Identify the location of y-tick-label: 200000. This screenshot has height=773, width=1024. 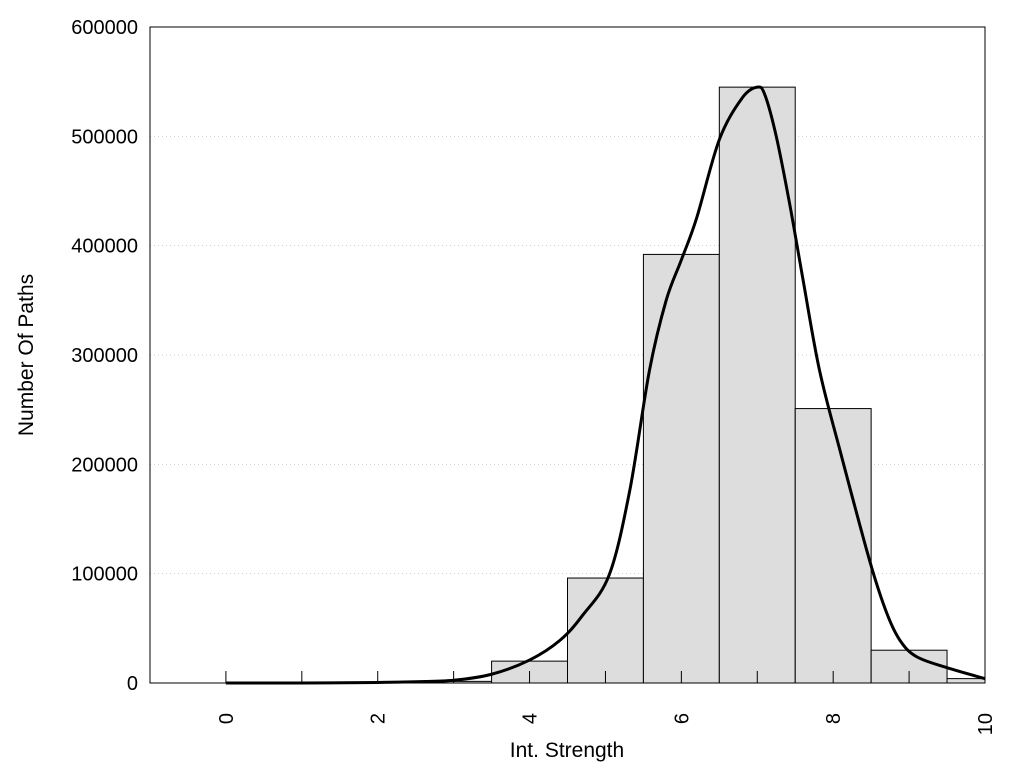
(104, 465).